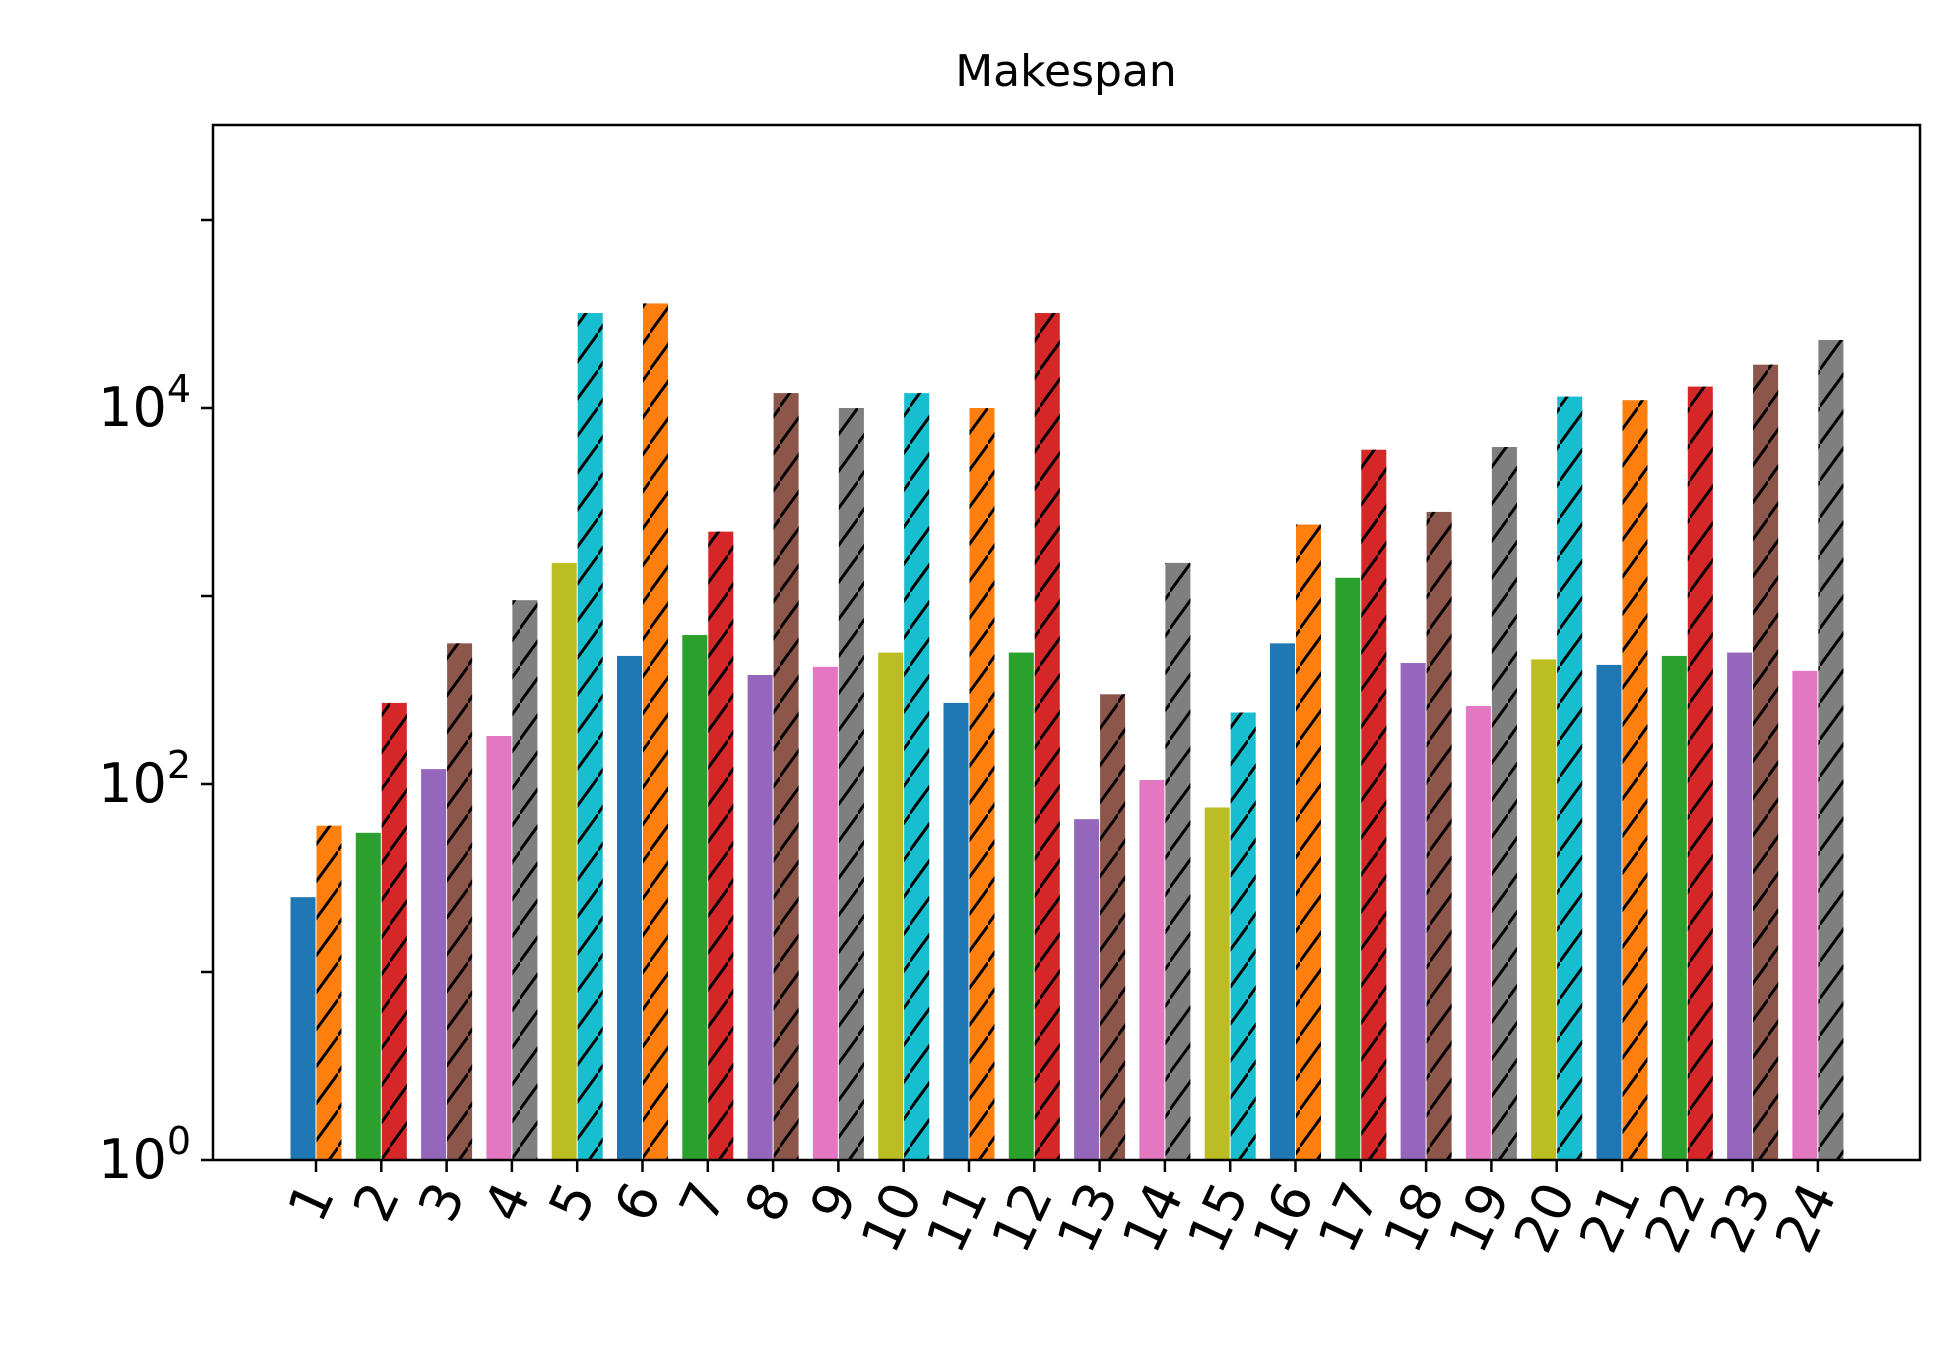 The image size is (1953, 1355). Describe the element at coordinates (1066, 71) in the screenshot. I see `chart-title: Makespan` at that location.